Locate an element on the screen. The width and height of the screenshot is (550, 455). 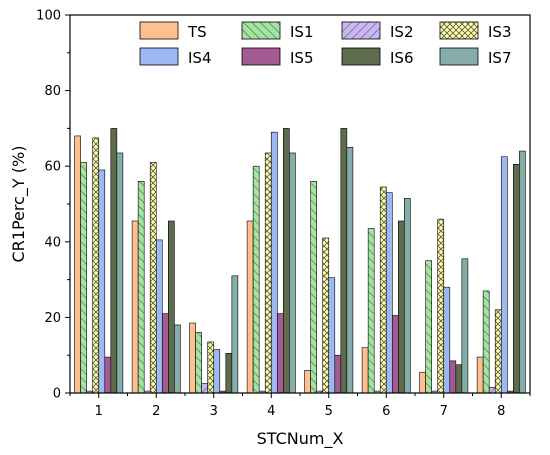
x-tick-label: 7 is located at coordinates (444, 411).